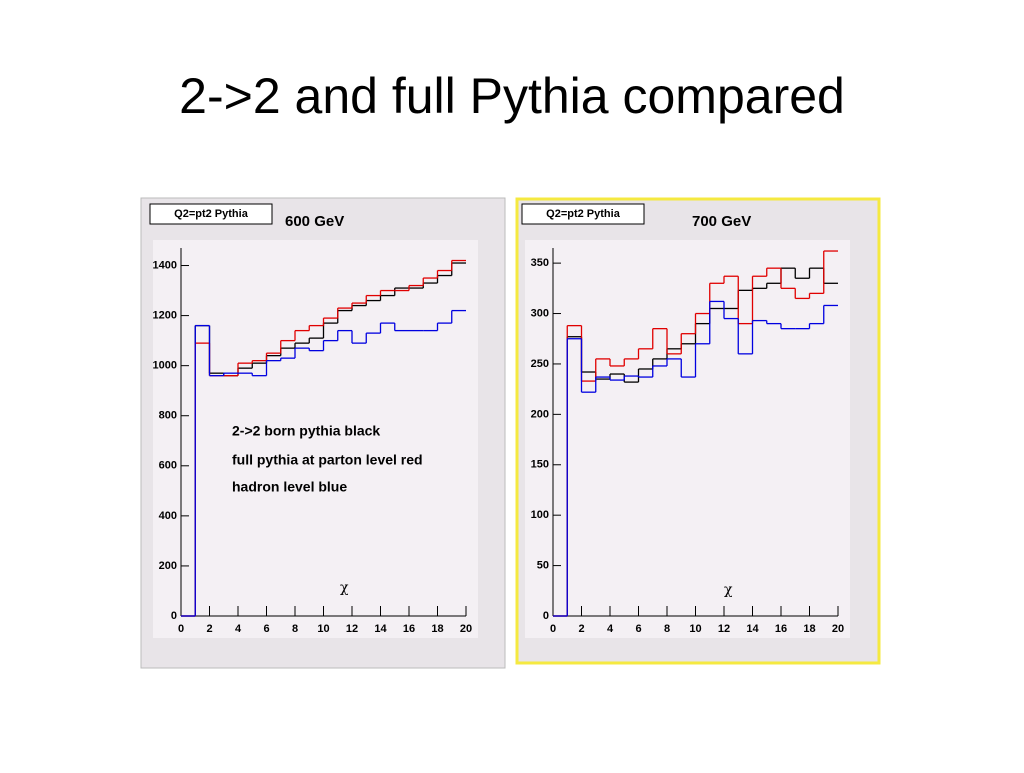 This screenshot has height=773, width=1024. Describe the element at coordinates (540, 465) in the screenshot. I see `y-tick-label: 150` at that location.